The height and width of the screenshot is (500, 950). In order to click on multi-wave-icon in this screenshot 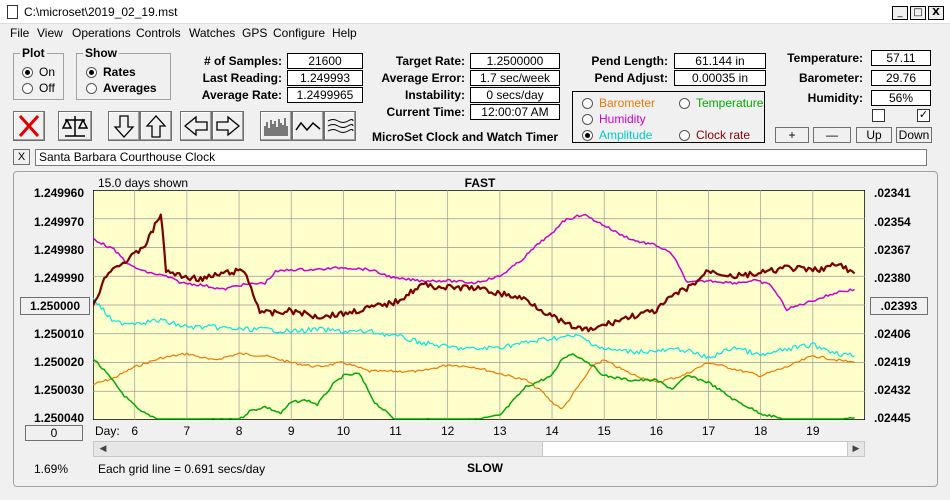, I will do `click(340, 126)`.